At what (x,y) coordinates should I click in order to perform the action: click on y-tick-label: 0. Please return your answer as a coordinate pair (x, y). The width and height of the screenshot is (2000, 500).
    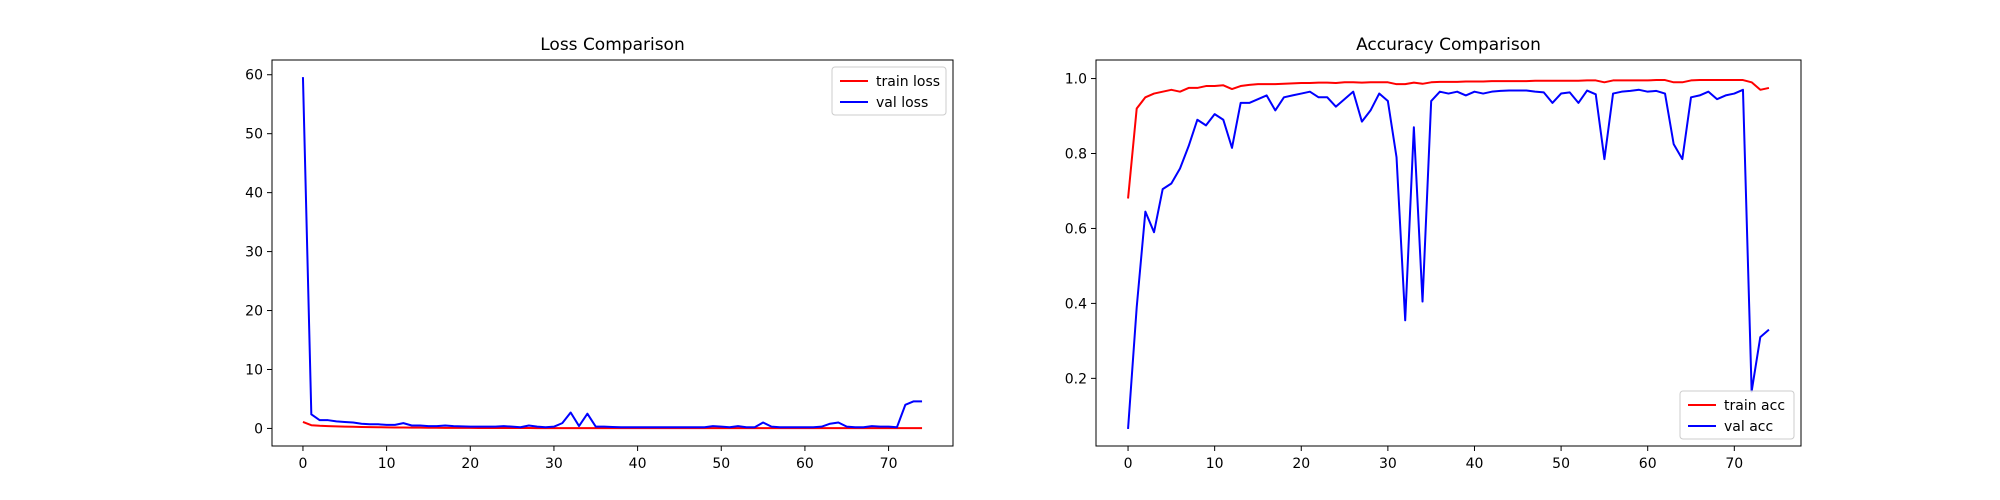
    Looking at the image, I should click on (258, 429).